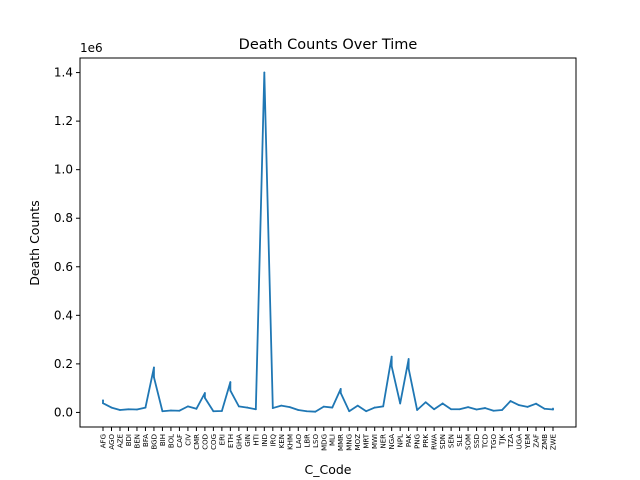 Image resolution: width=640 pixels, height=480 pixels. I want to click on x-tick-label: MRT, so click(367, 440).